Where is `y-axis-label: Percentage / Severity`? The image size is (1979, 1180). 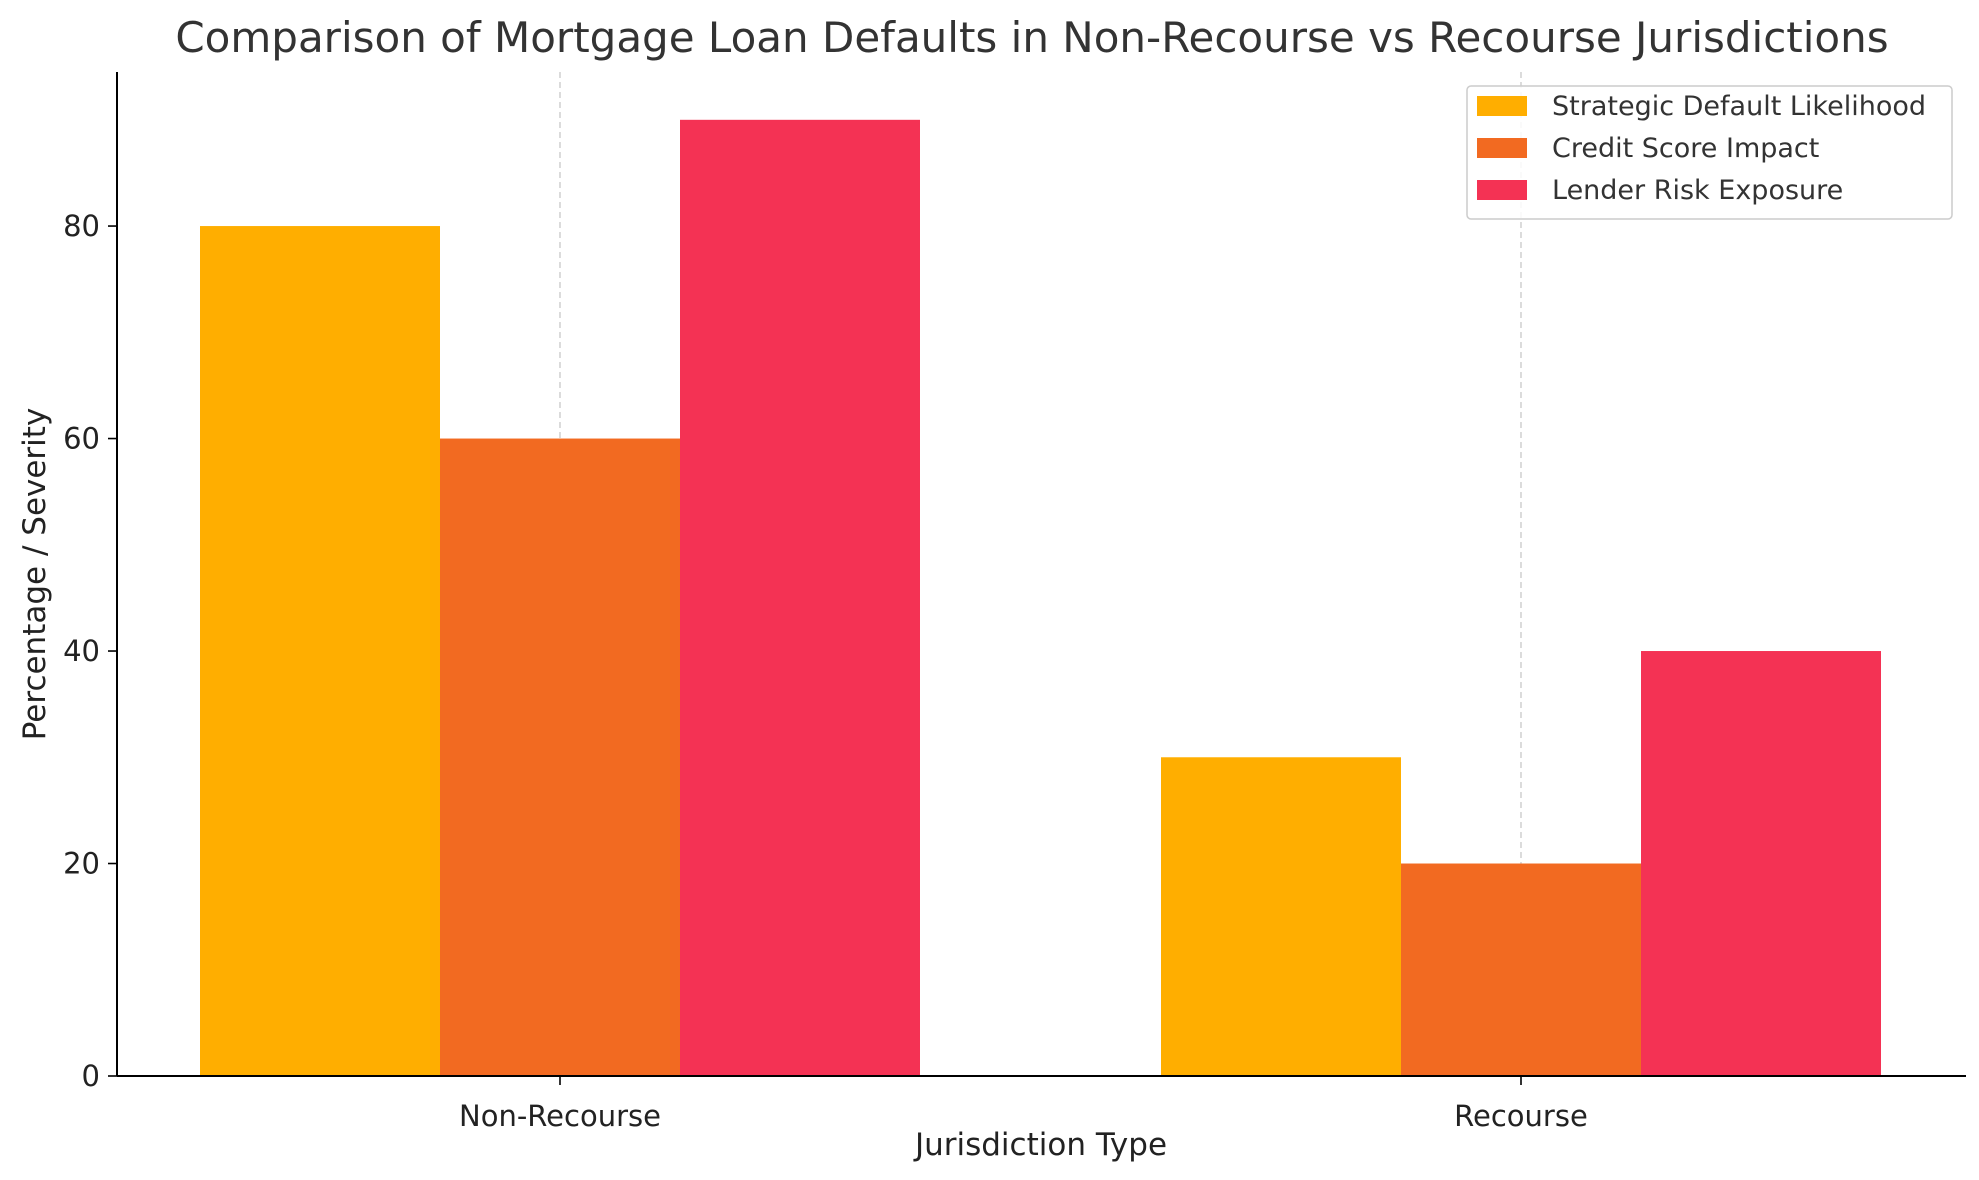 y-axis-label: Percentage / Severity is located at coordinates (35, 574).